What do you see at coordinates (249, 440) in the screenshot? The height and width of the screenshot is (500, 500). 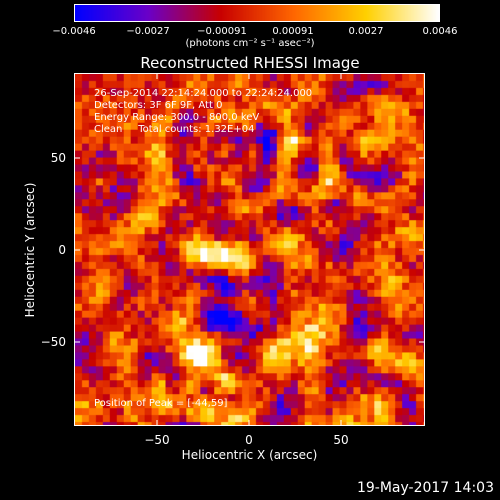 I see `x-tick-label: 0` at bounding box center [249, 440].